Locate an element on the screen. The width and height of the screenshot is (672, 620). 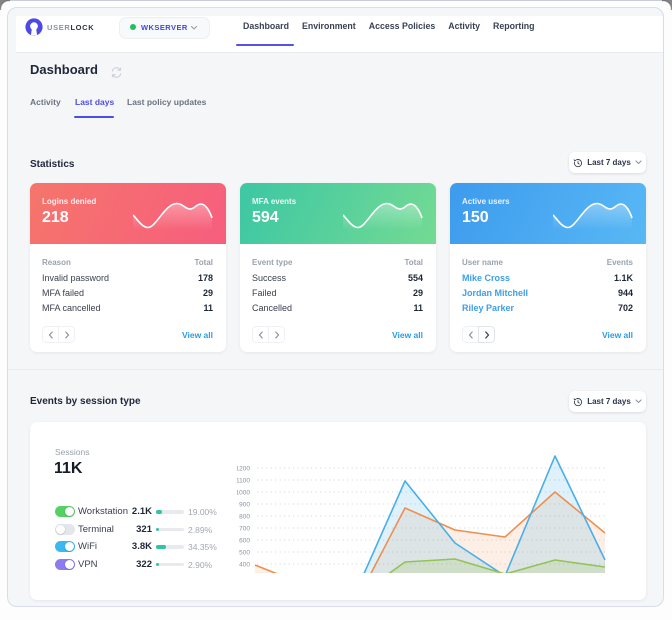
svg-text: 900 is located at coordinates (244, 505).